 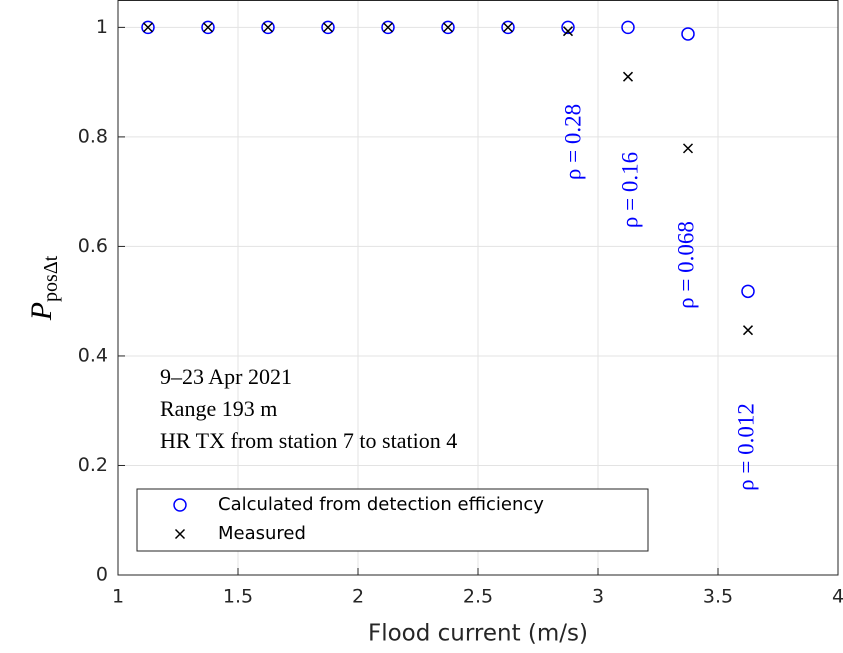 What do you see at coordinates (478, 597) in the screenshot?
I see `x-tick-label: 2.5` at bounding box center [478, 597].